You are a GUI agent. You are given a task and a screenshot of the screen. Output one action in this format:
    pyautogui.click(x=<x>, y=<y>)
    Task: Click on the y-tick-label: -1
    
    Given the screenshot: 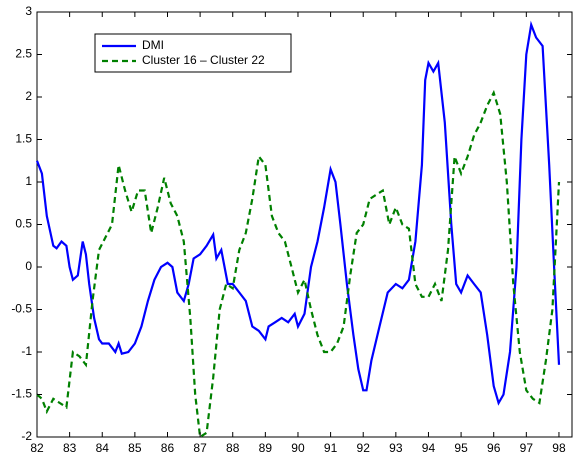 What is the action you would take?
    pyautogui.click(x=26, y=351)
    